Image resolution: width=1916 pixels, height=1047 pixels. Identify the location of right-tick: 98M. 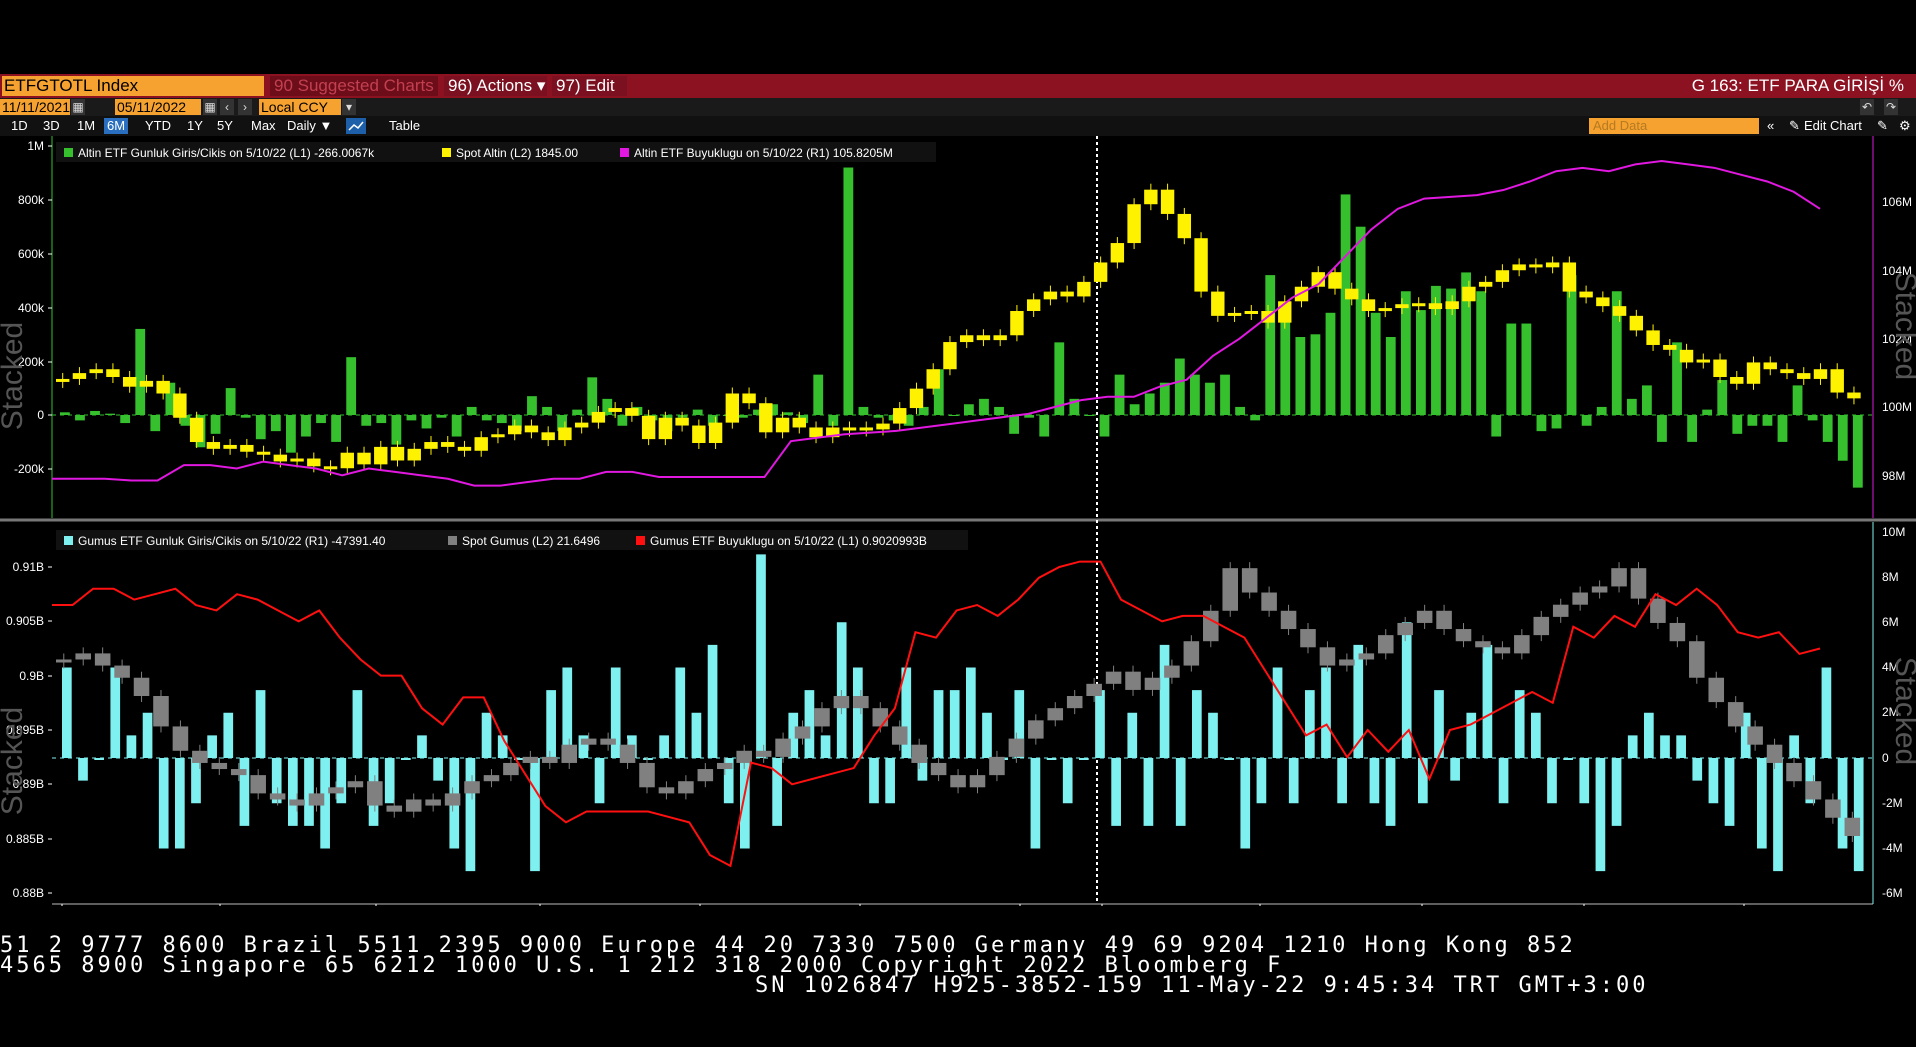
(1893, 476).